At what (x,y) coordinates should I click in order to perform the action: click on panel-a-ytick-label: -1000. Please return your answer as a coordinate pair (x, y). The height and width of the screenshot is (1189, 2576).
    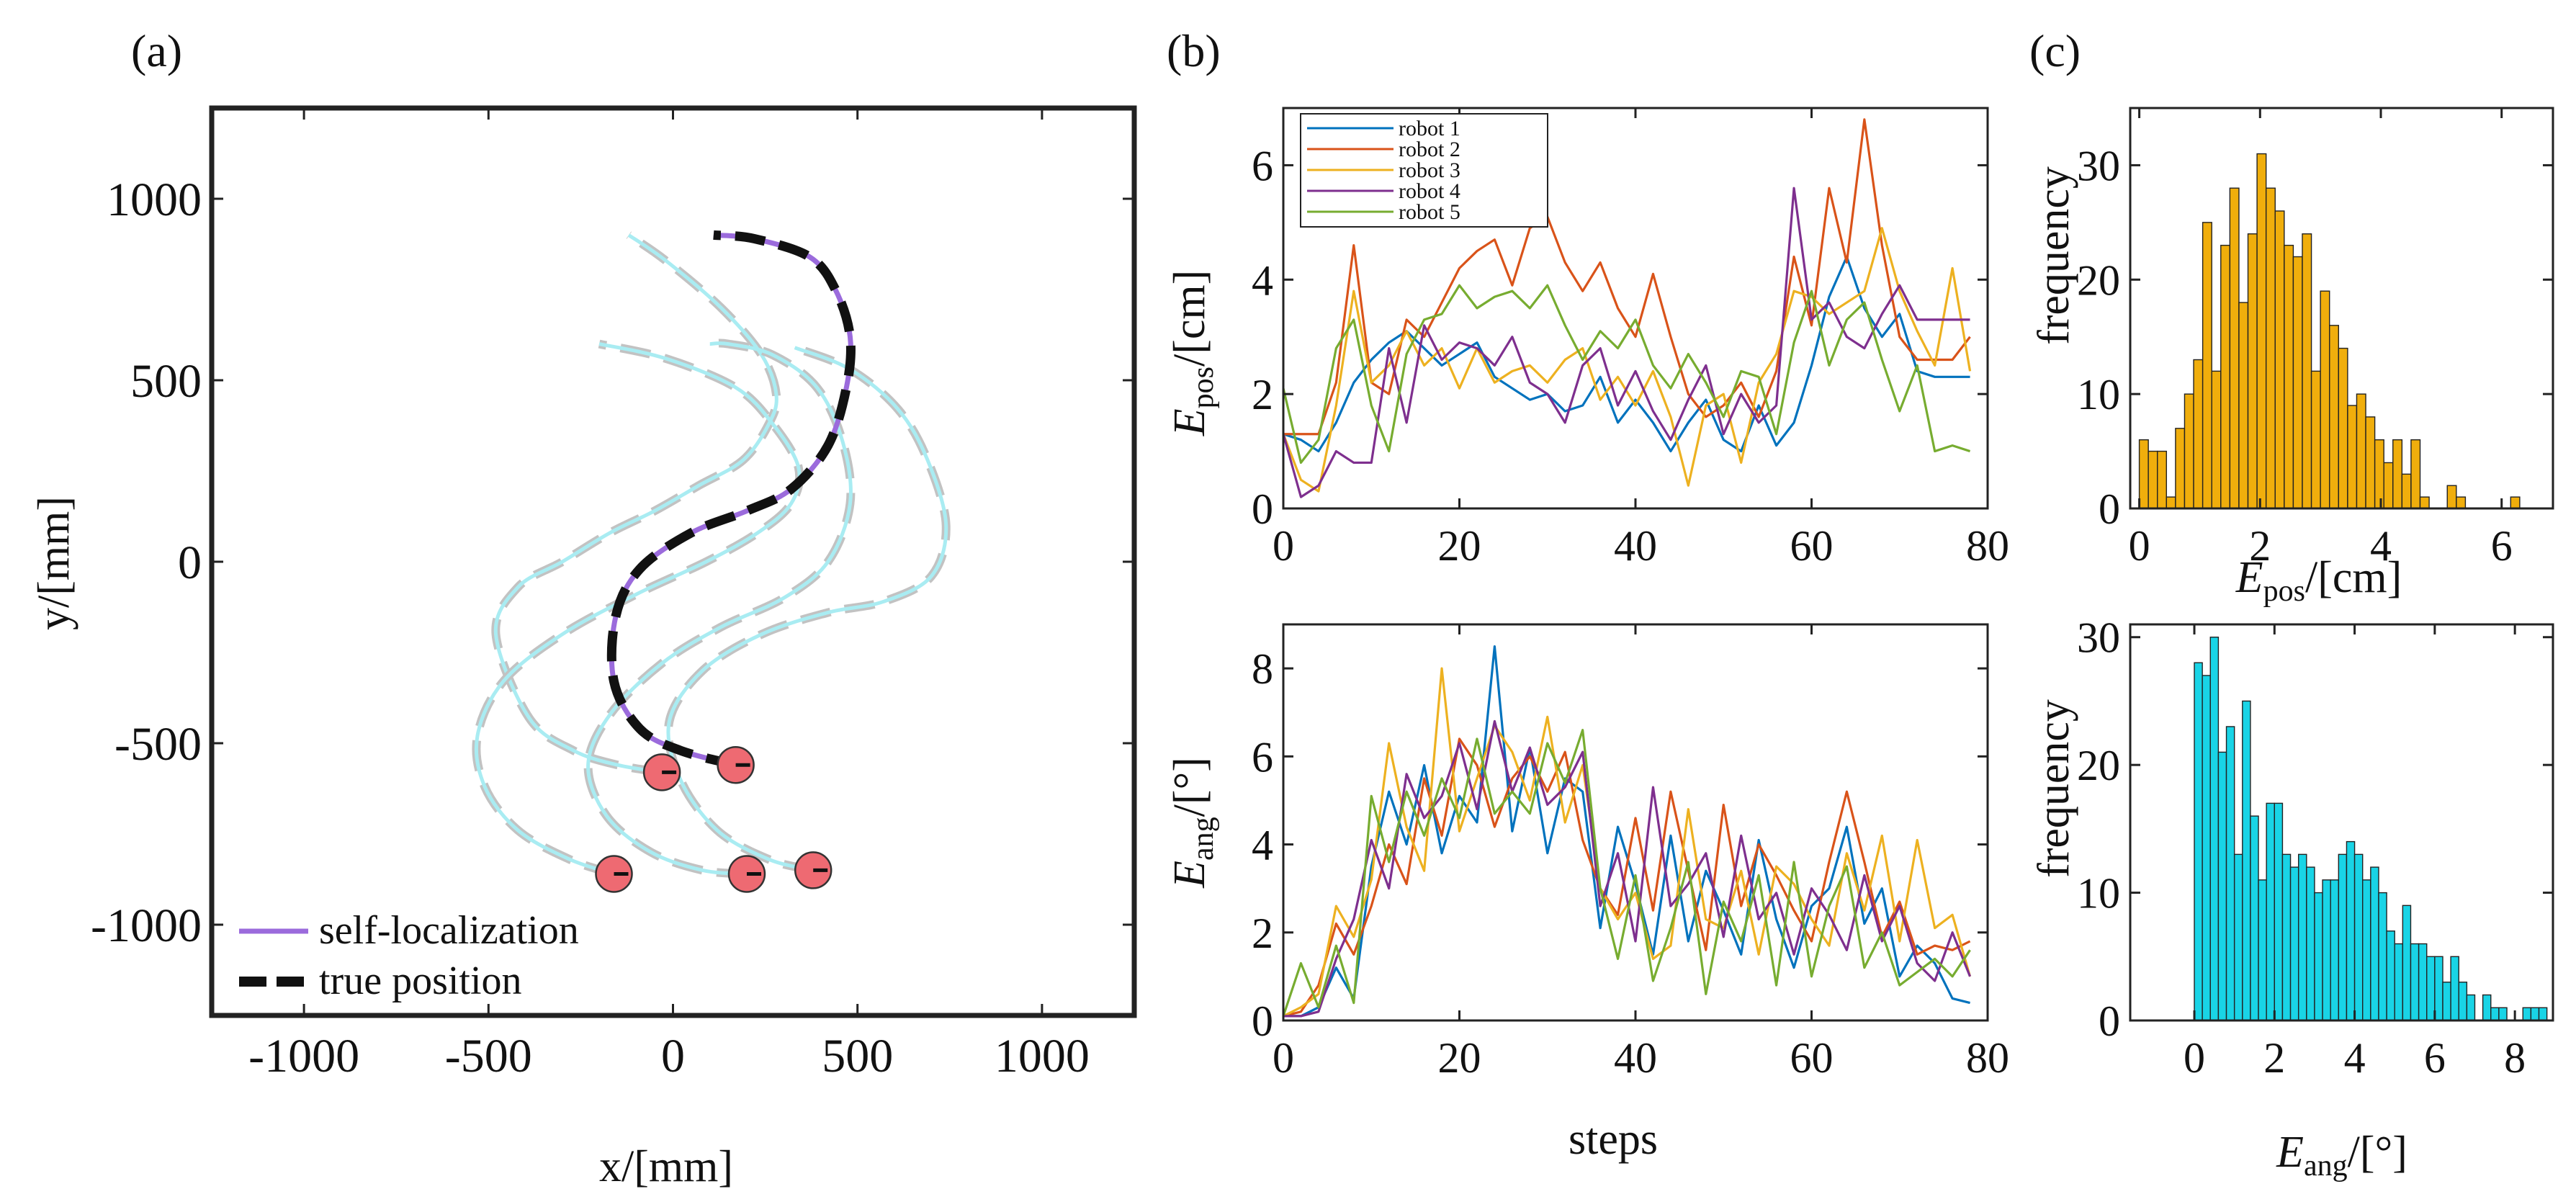
    Looking at the image, I should click on (146, 925).